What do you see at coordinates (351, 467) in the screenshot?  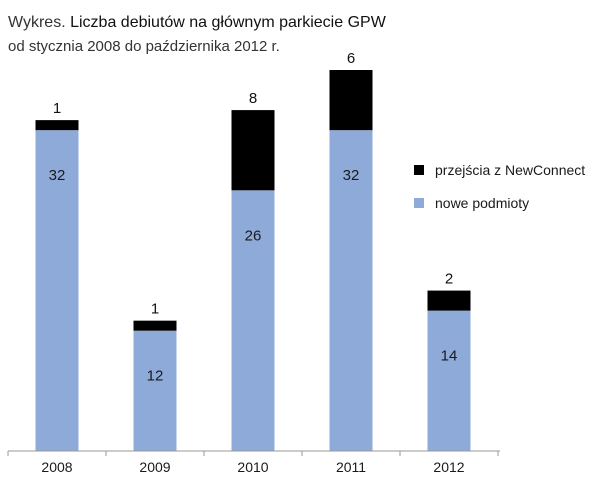 I see `x-axis-label-2011: 2011` at bounding box center [351, 467].